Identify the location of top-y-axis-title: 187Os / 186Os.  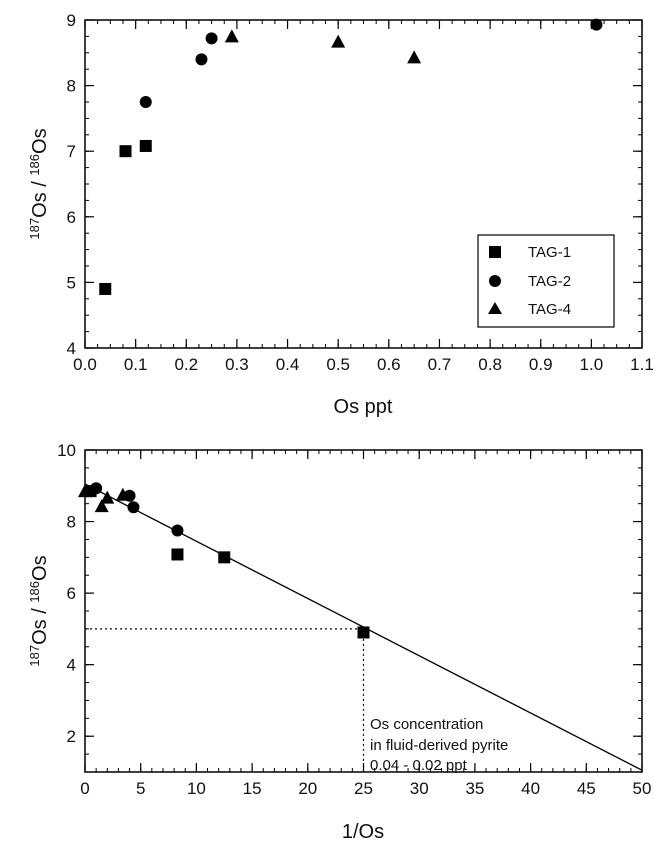
(39, 183).